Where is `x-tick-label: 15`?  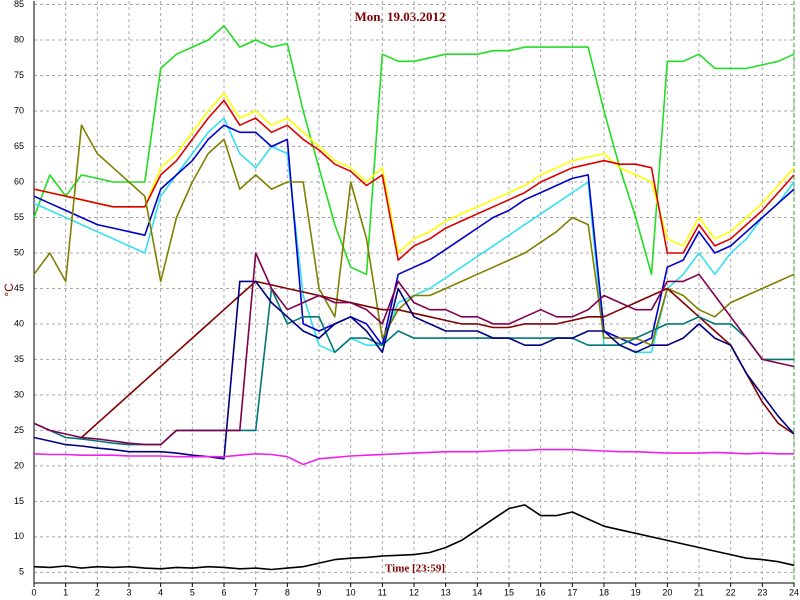 x-tick-label: 15 is located at coordinates (509, 592).